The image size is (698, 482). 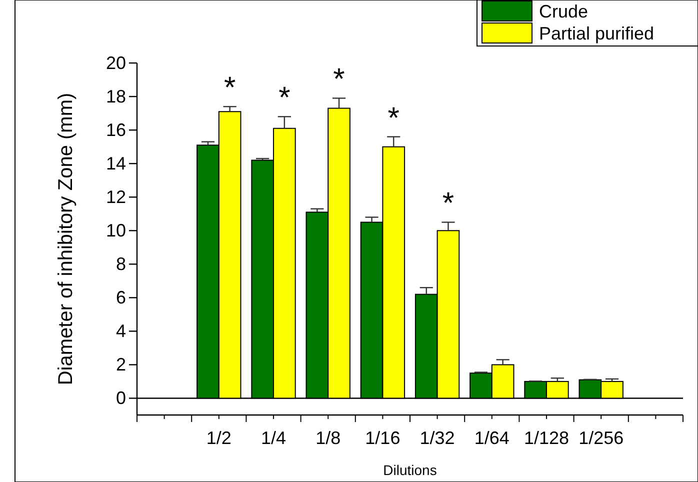 What do you see at coordinates (601, 438) in the screenshot?
I see `x-tick-label: 1/256` at bounding box center [601, 438].